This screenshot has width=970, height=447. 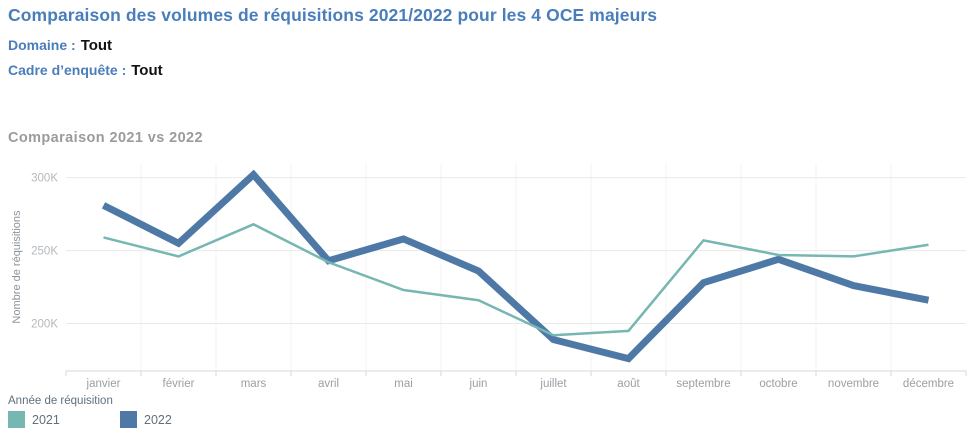 I want to click on filter-domaine-label: Domaine :, so click(x=42, y=45).